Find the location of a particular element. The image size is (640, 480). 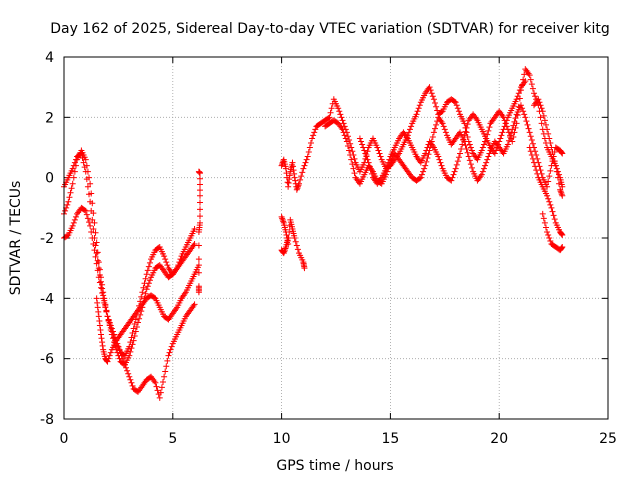

x-tick-label: 5 is located at coordinates (172, 439).